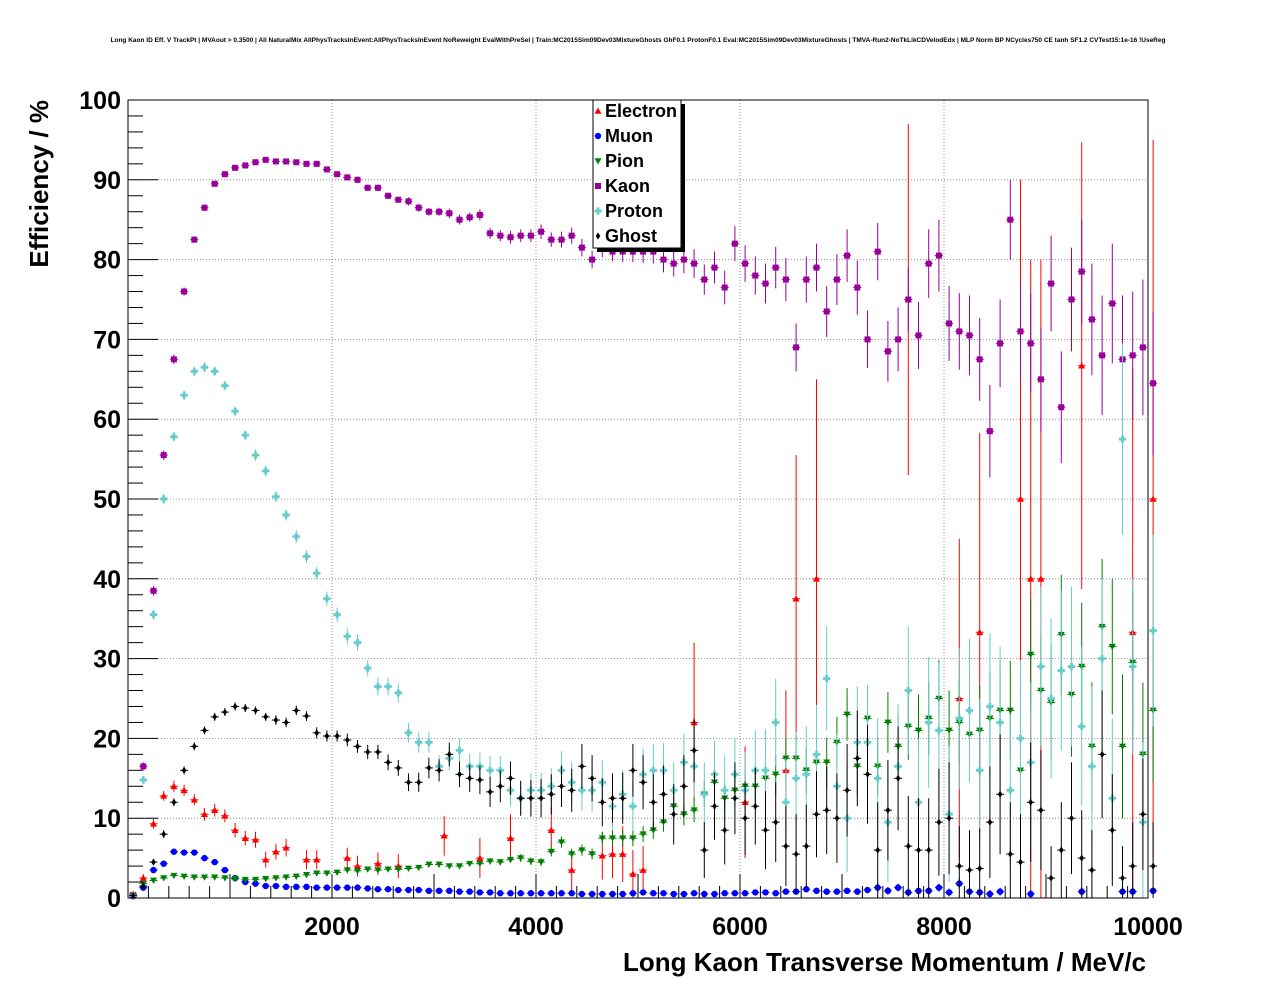 The width and height of the screenshot is (1276, 996). Describe the element at coordinates (107, 819) in the screenshot. I see `y-tick-label: 10` at that location.